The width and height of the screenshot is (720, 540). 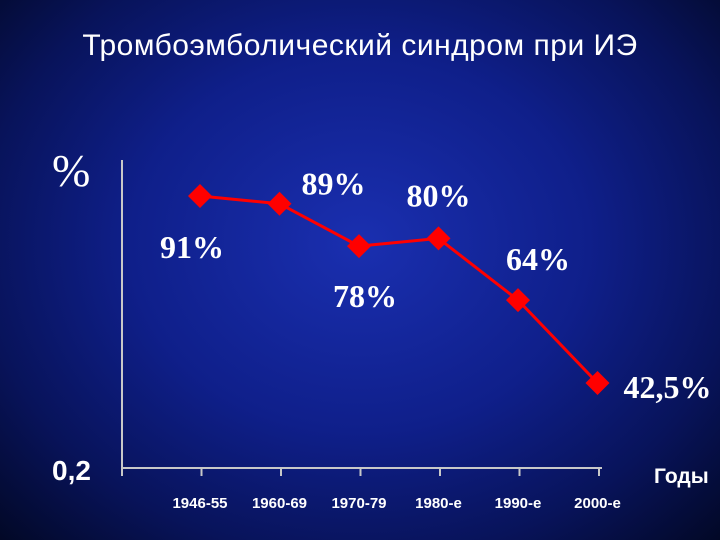 What do you see at coordinates (279, 503) in the screenshot?
I see `x-tick-label: 1960-69` at bounding box center [279, 503].